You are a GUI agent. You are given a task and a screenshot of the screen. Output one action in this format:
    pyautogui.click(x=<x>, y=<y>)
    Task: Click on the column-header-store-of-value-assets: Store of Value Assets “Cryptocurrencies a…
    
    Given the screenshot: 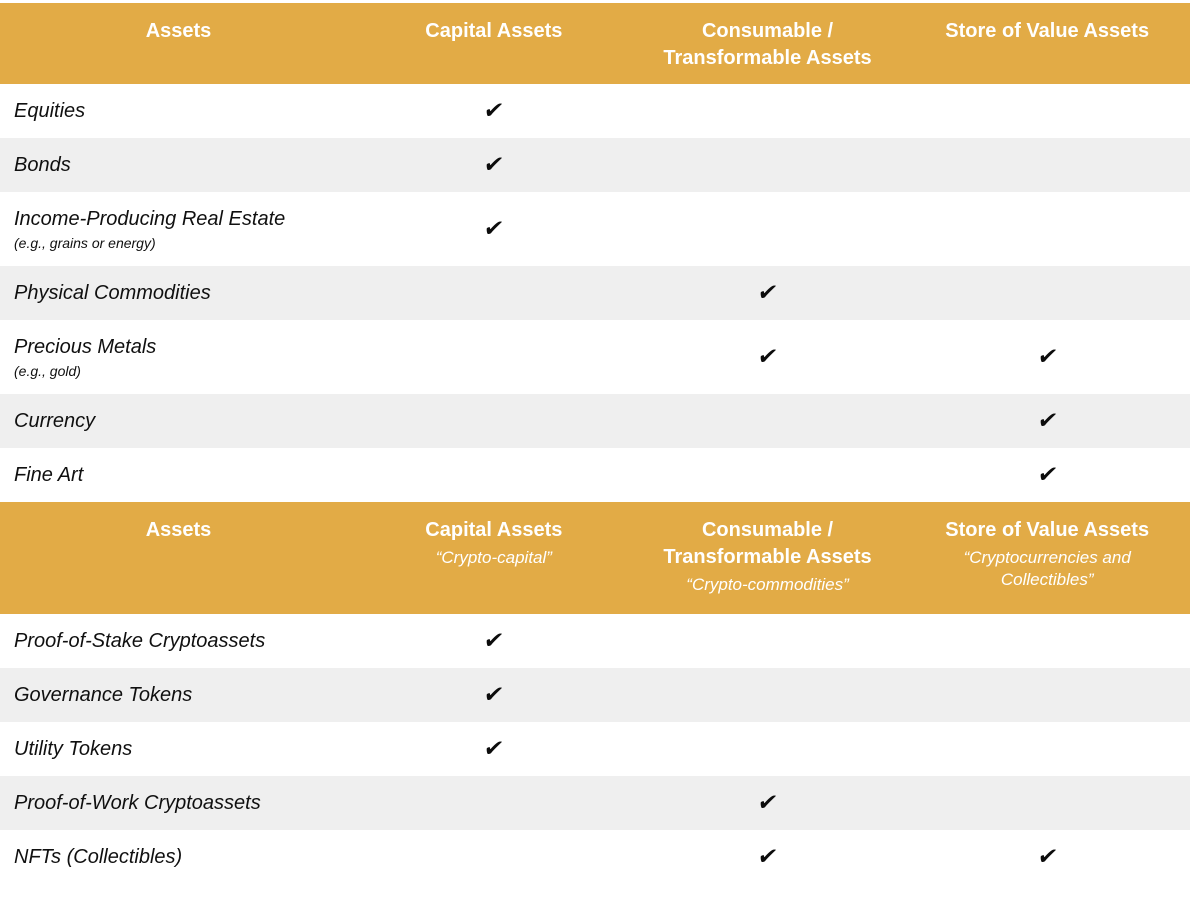 What is the action you would take?
    pyautogui.click(x=1047, y=558)
    